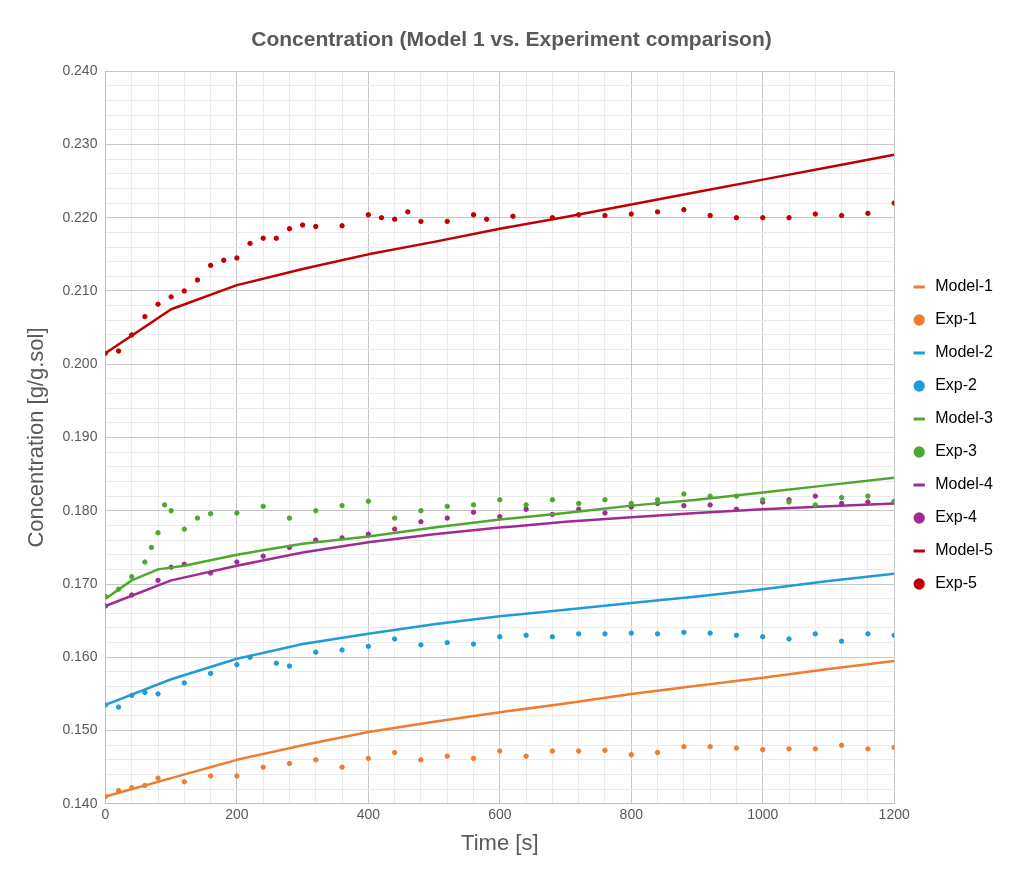 This screenshot has width=1033, height=871. What do you see at coordinates (237, 814) in the screenshot?
I see `x-tick-label: 200` at bounding box center [237, 814].